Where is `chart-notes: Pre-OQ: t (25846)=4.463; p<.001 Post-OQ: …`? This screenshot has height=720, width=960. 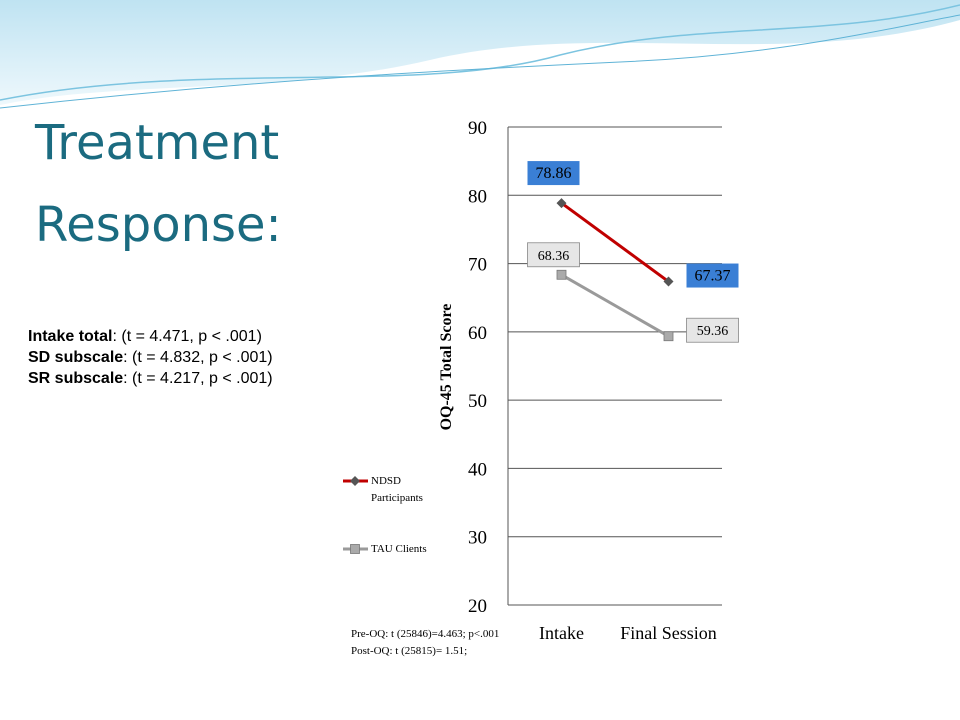
chart-notes: Pre-OQ: t (25846)=4.463; p<.001 Post-OQ: … is located at coordinates (437, 643).